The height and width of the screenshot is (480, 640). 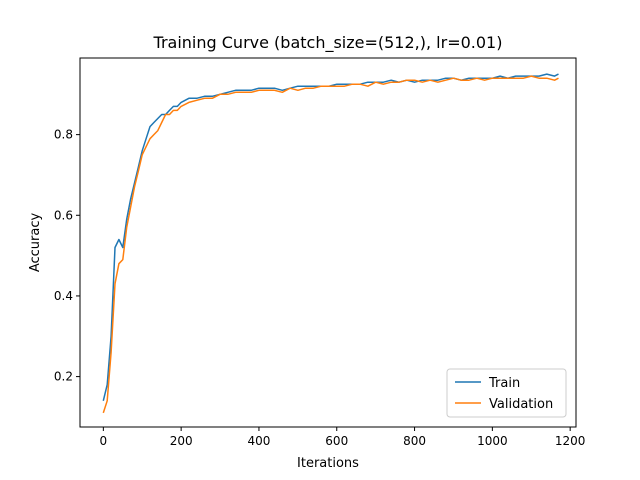 What do you see at coordinates (63, 215) in the screenshot?
I see `y-tick-label: 0.6` at bounding box center [63, 215].